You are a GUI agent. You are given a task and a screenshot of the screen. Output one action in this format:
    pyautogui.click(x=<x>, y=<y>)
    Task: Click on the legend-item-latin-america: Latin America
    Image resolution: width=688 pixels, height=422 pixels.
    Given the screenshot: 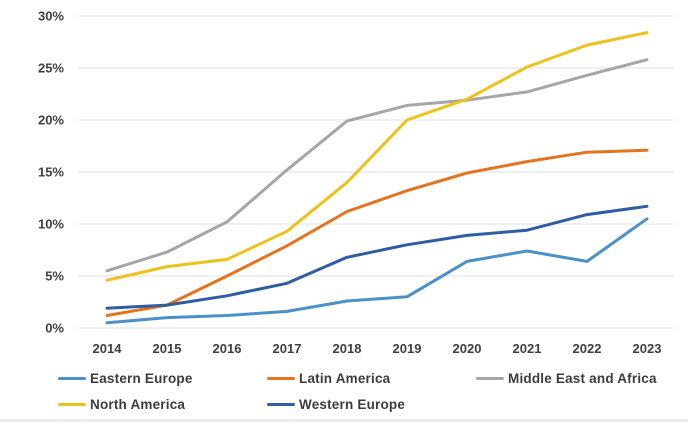 What is the action you would take?
    pyautogui.click(x=328, y=378)
    